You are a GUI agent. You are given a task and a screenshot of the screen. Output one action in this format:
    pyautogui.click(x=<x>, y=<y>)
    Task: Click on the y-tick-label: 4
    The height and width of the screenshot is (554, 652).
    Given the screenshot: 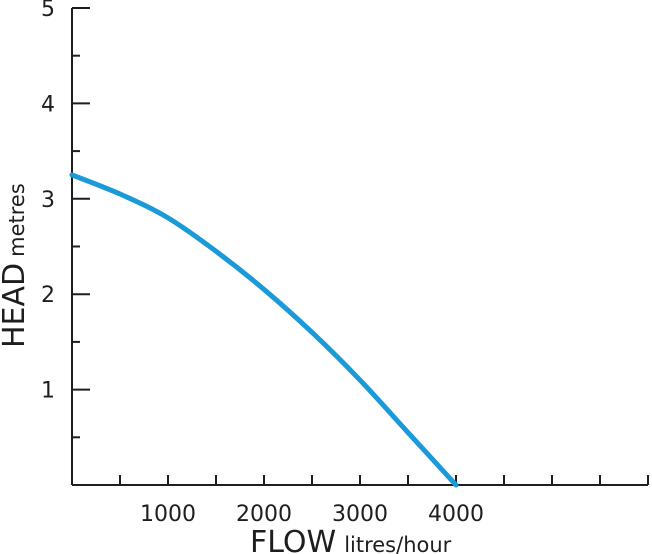 What is the action you would take?
    pyautogui.click(x=48, y=104)
    